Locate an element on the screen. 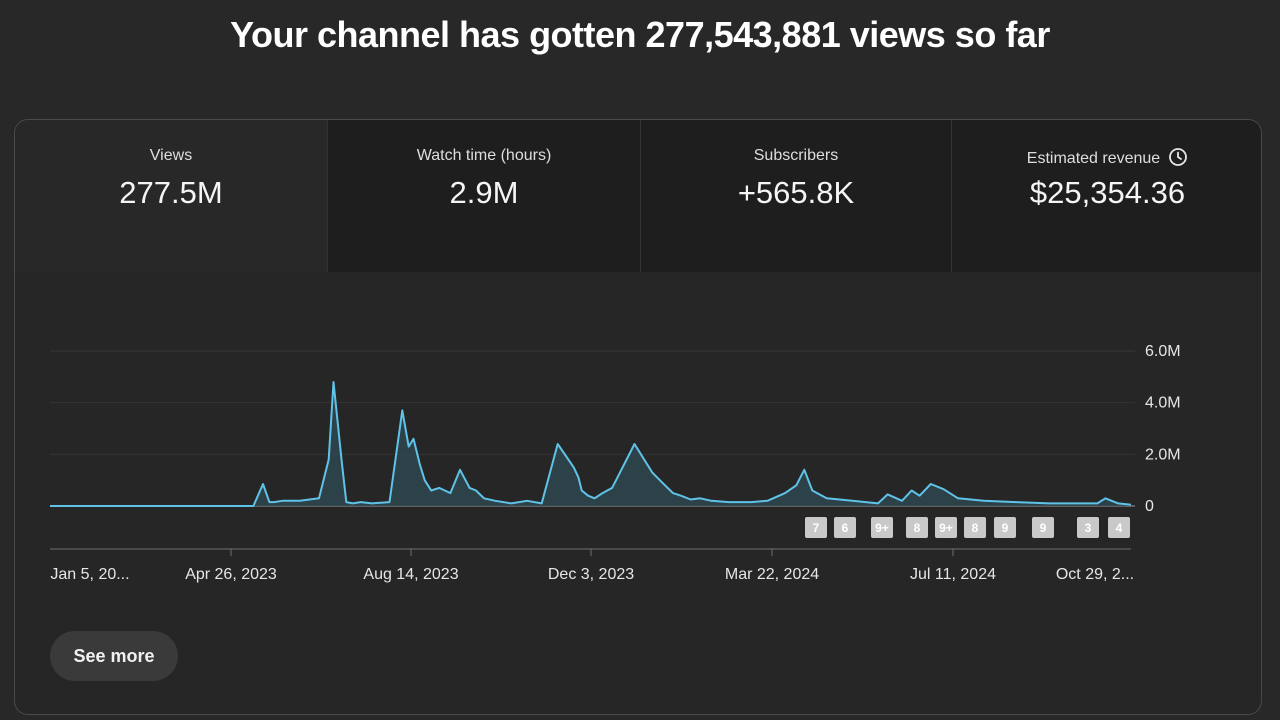  y-tick-label: 2.0M is located at coordinates (1163, 454).